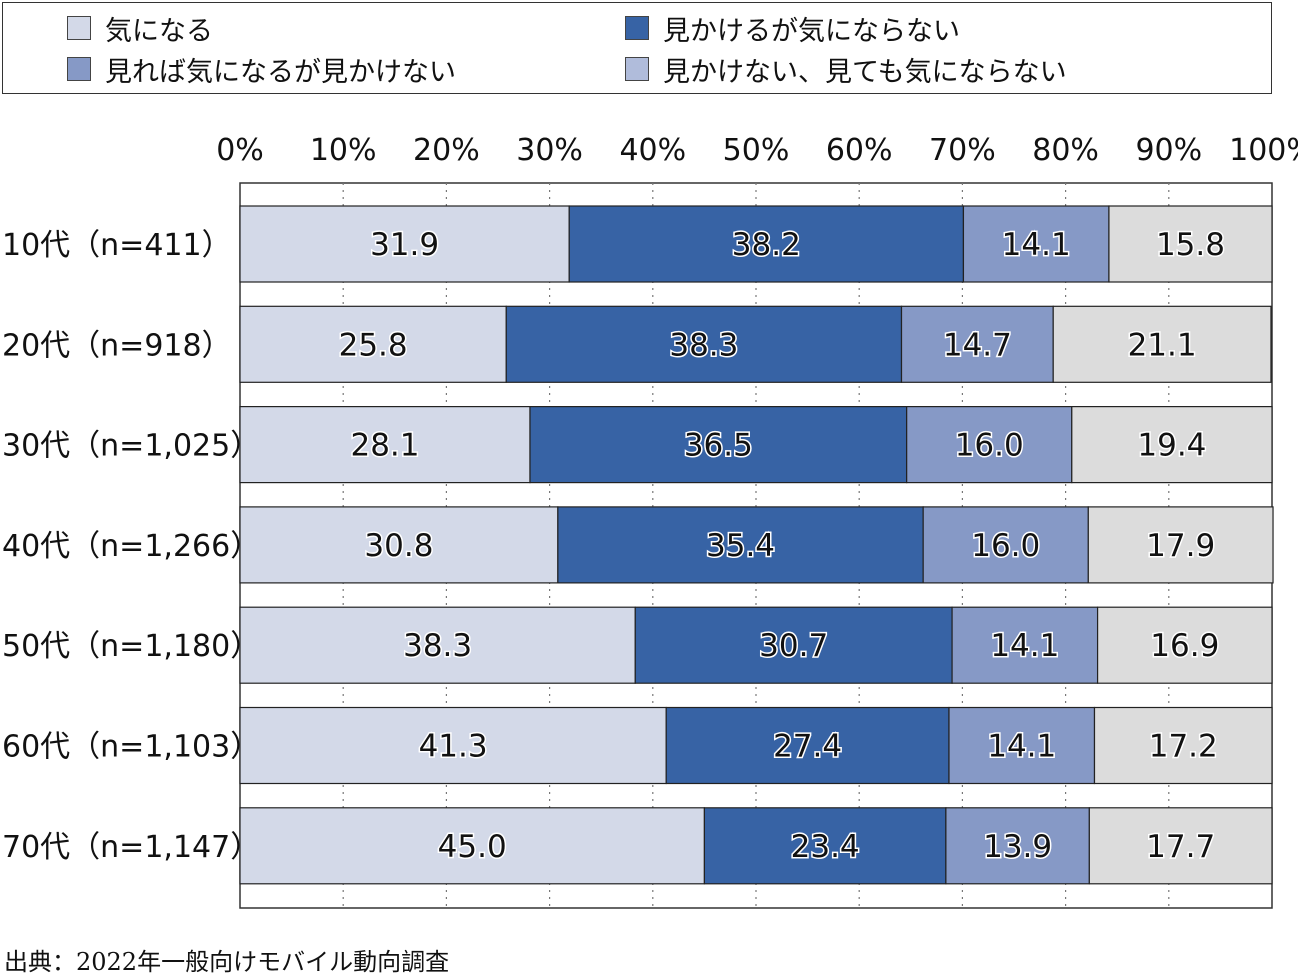 Image resolution: width=1298 pixels, height=978 pixels. I want to click on legend-item-mikakenai: 見かけない、見ても気にならない, so click(846, 70).